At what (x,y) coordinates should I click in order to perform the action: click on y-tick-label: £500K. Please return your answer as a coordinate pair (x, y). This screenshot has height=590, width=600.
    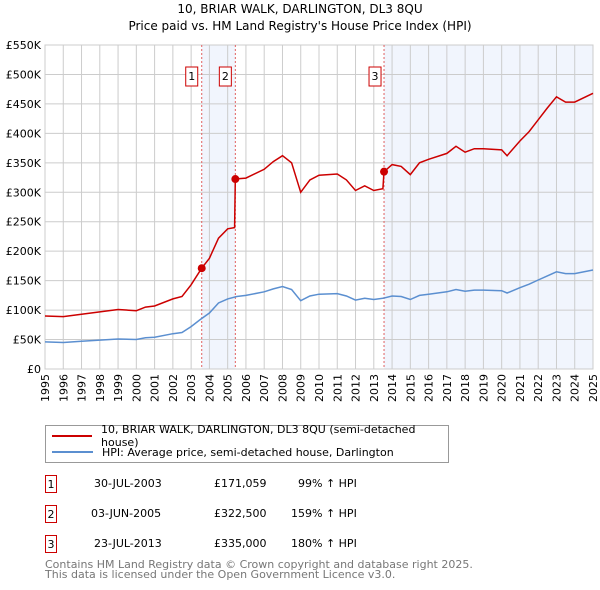
    Looking at the image, I should click on (24, 74).